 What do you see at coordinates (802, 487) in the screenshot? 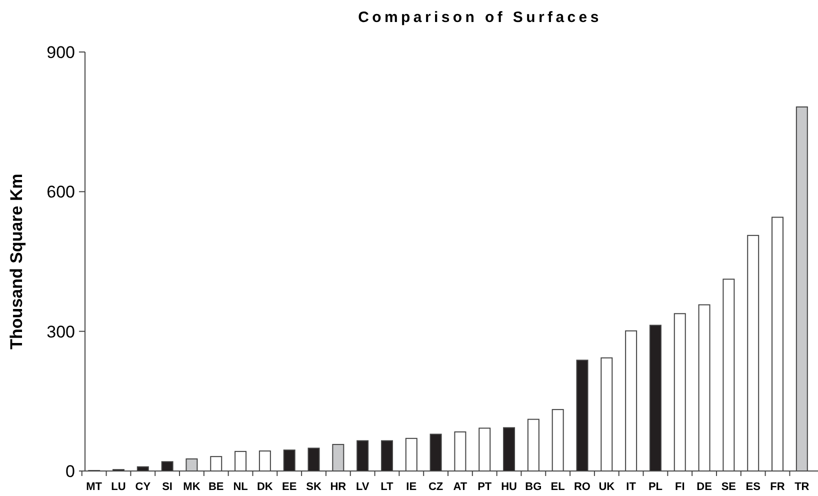
I see `x-tick-label: TR` at bounding box center [802, 487].